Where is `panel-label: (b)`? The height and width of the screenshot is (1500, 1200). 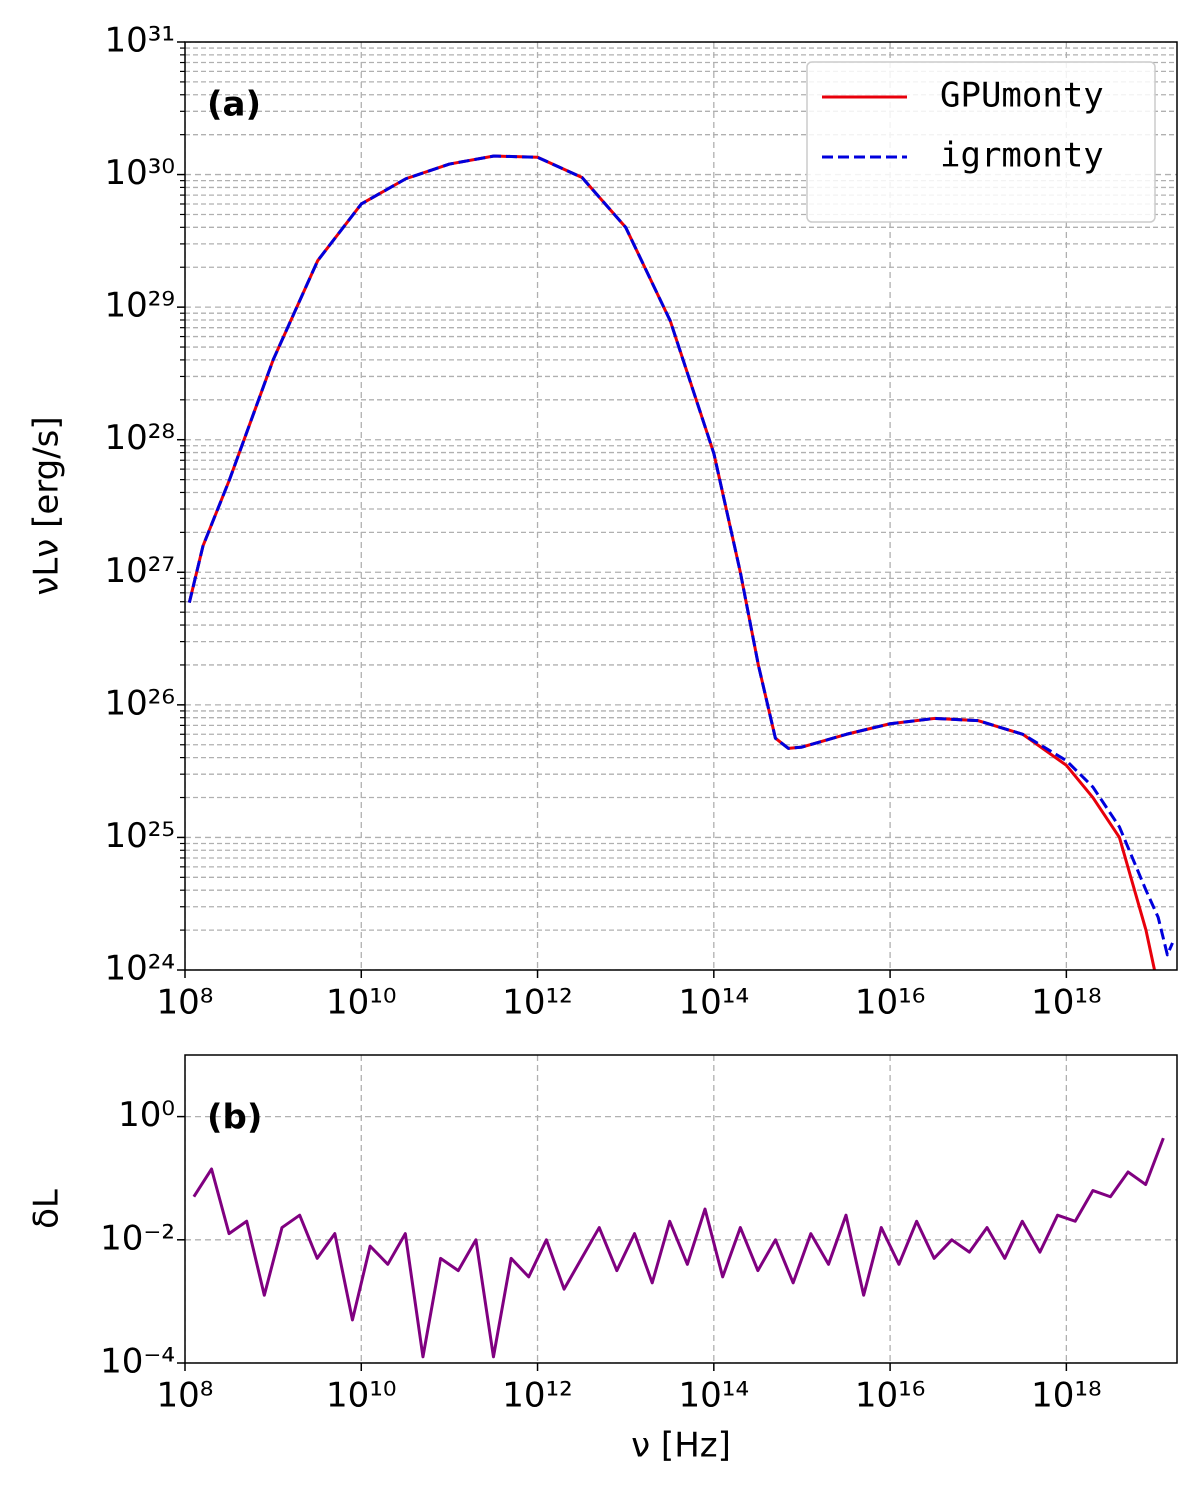
panel-label: (b) is located at coordinates (234, 1118).